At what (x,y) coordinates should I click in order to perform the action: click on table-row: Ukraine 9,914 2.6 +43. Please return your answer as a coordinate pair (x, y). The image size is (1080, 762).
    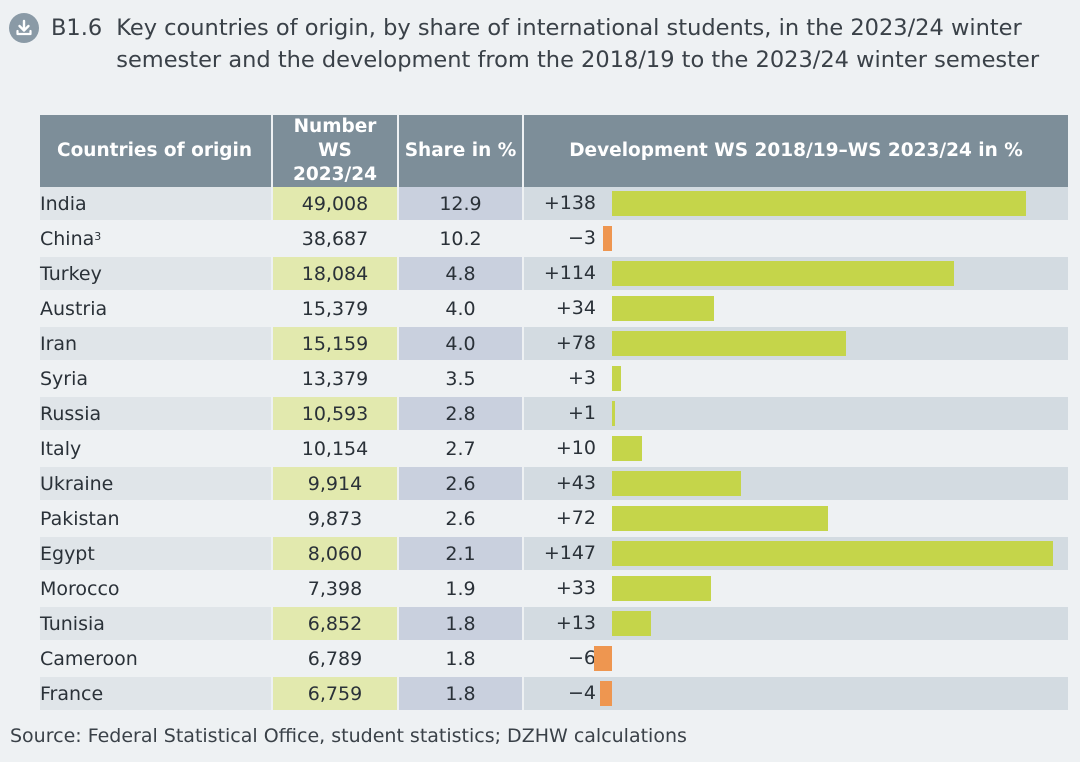
    Looking at the image, I should click on (554, 484).